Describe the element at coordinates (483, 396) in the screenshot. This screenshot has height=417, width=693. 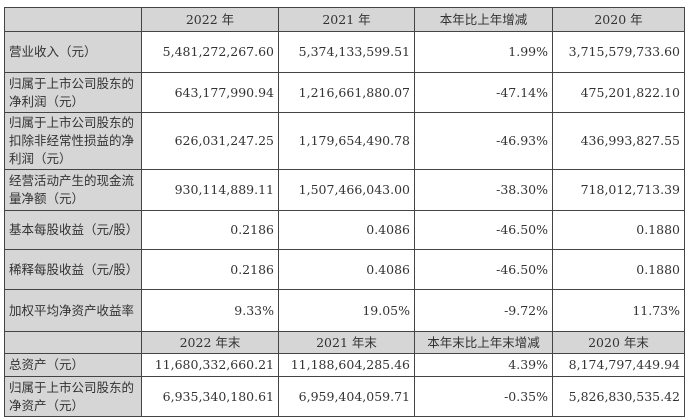
I see `table-cell: -0.35%` at that location.